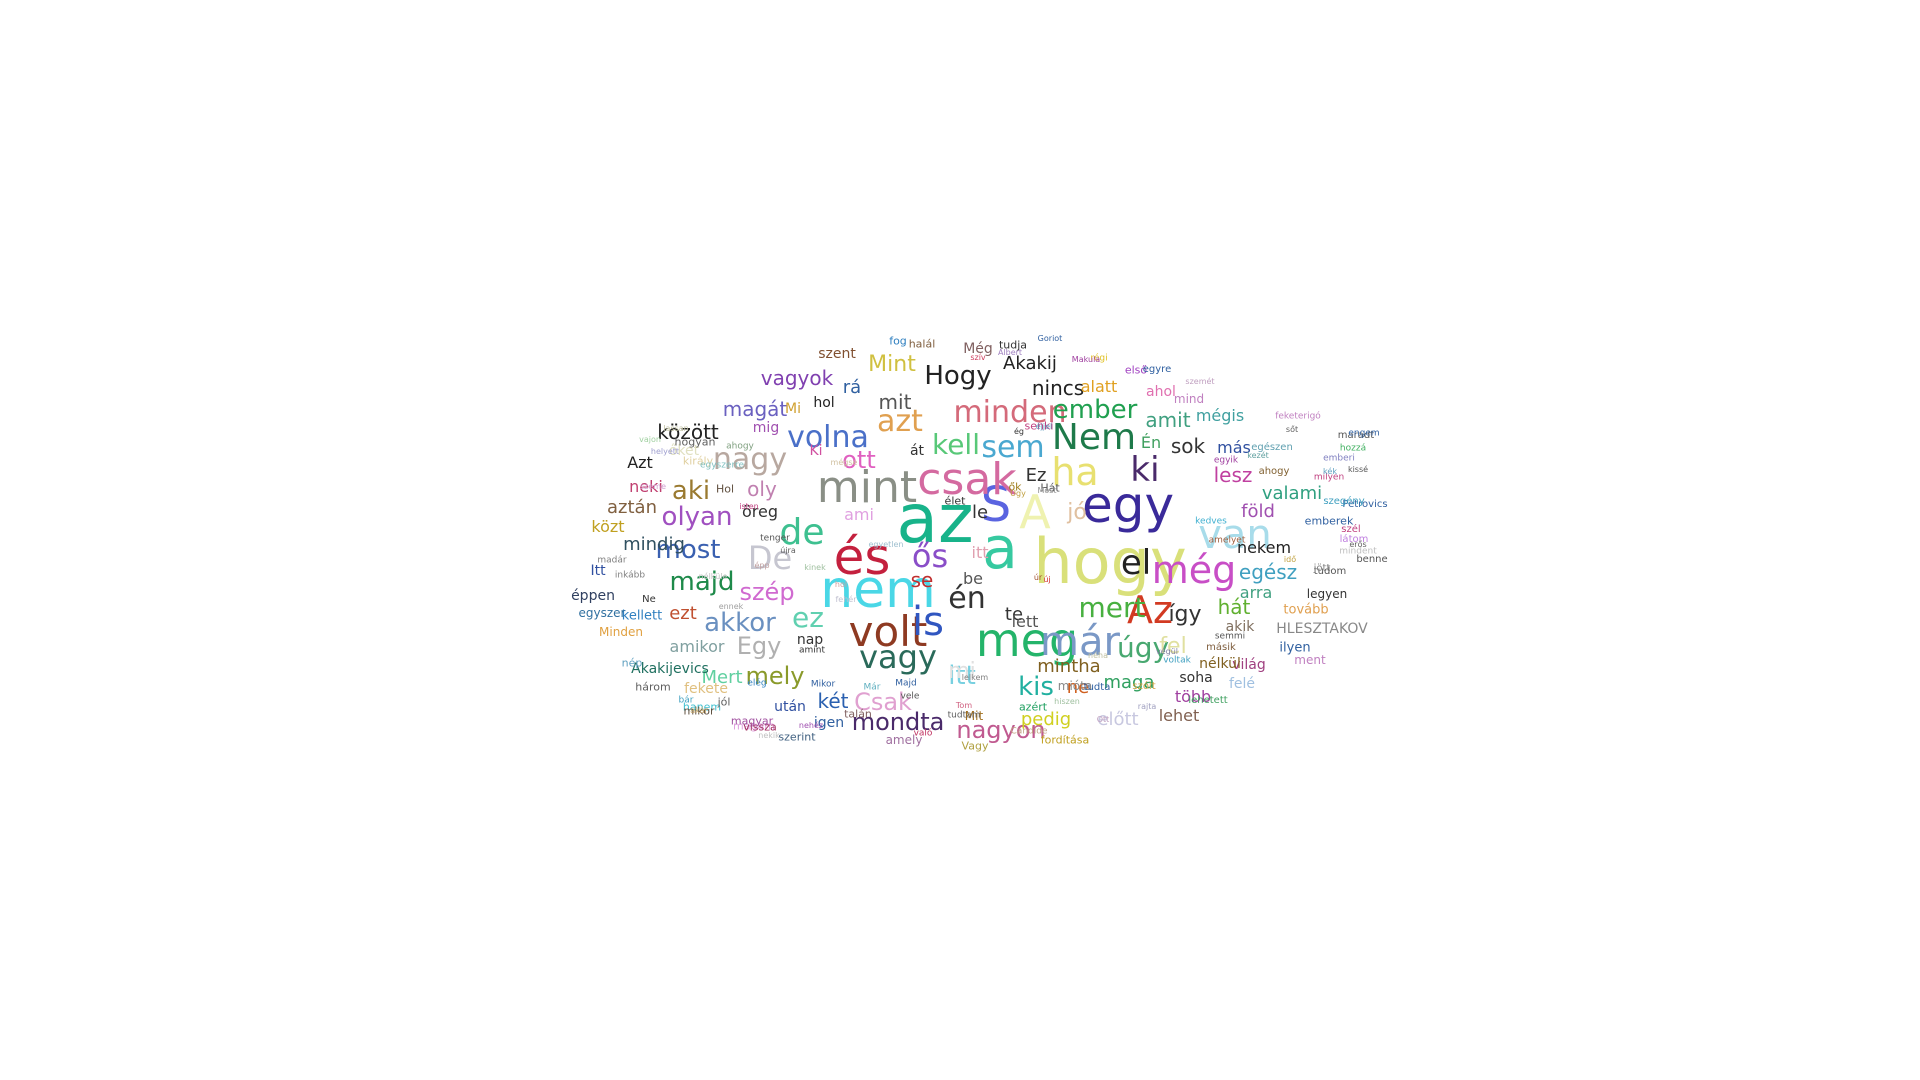 The height and width of the screenshot is (1080, 1920). I want to click on cloud-word: ment, so click(1310, 660).